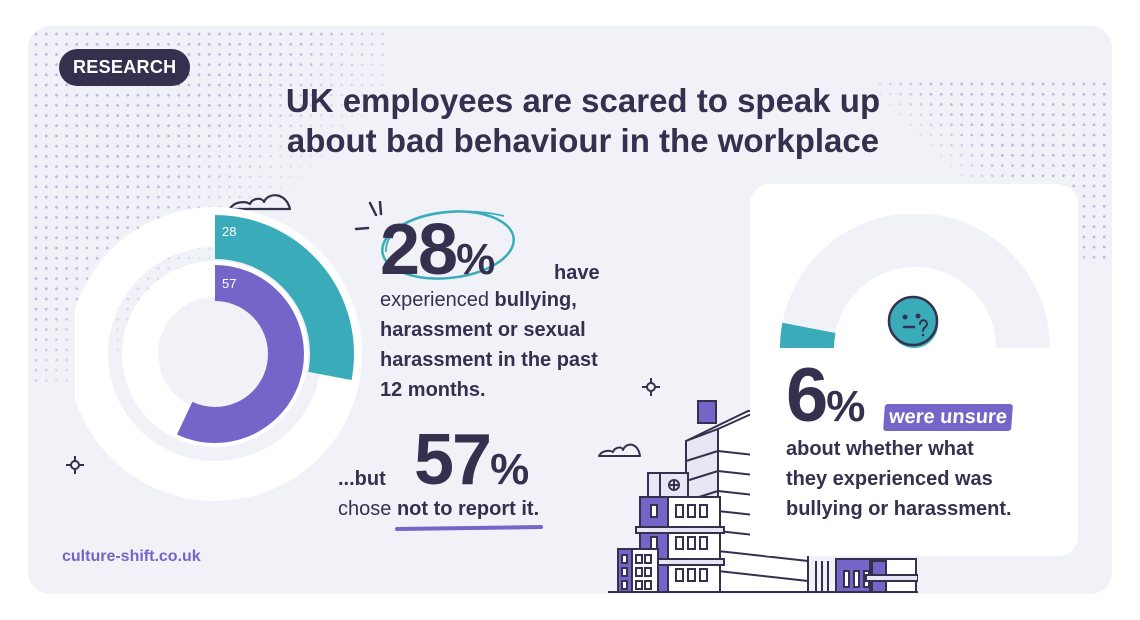  Describe the element at coordinates (948, 417) in the screenshot. I see `highlighted-phrase: were unsure` at that location.